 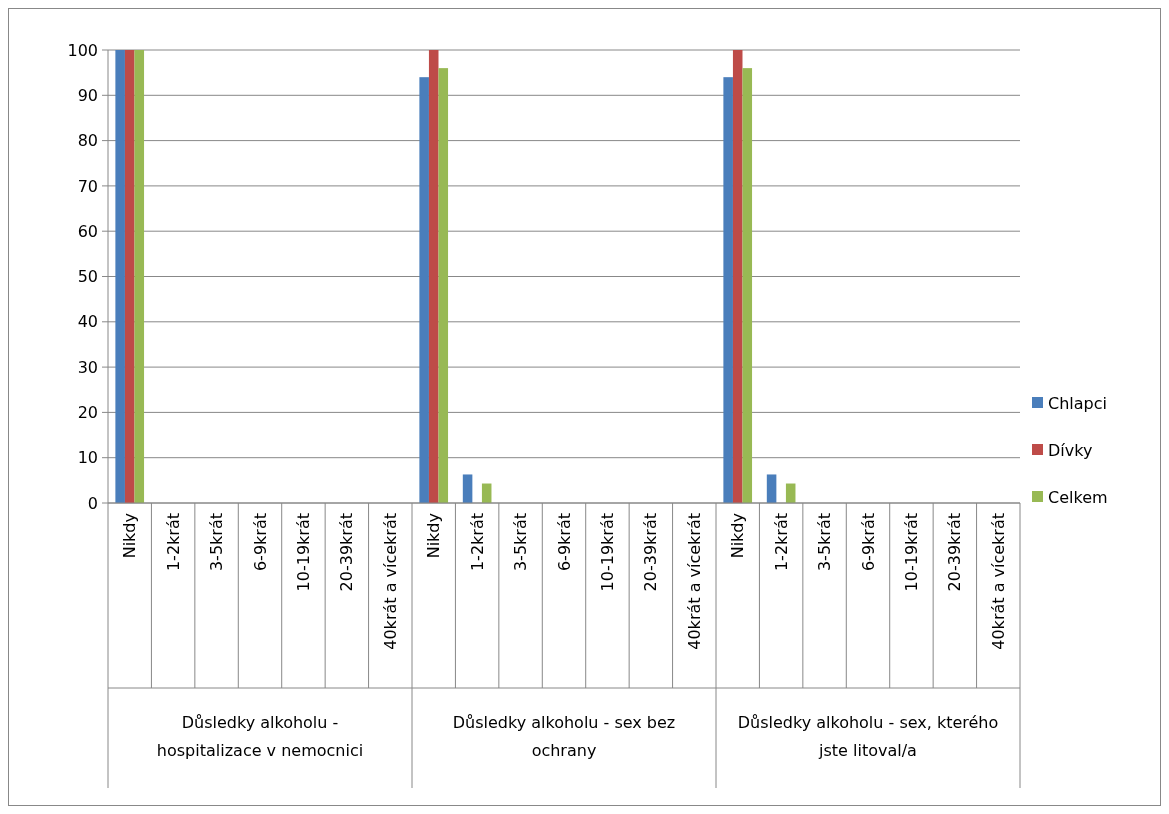 I want to click on y-tick-label: 50, so click(x=87, y=277).